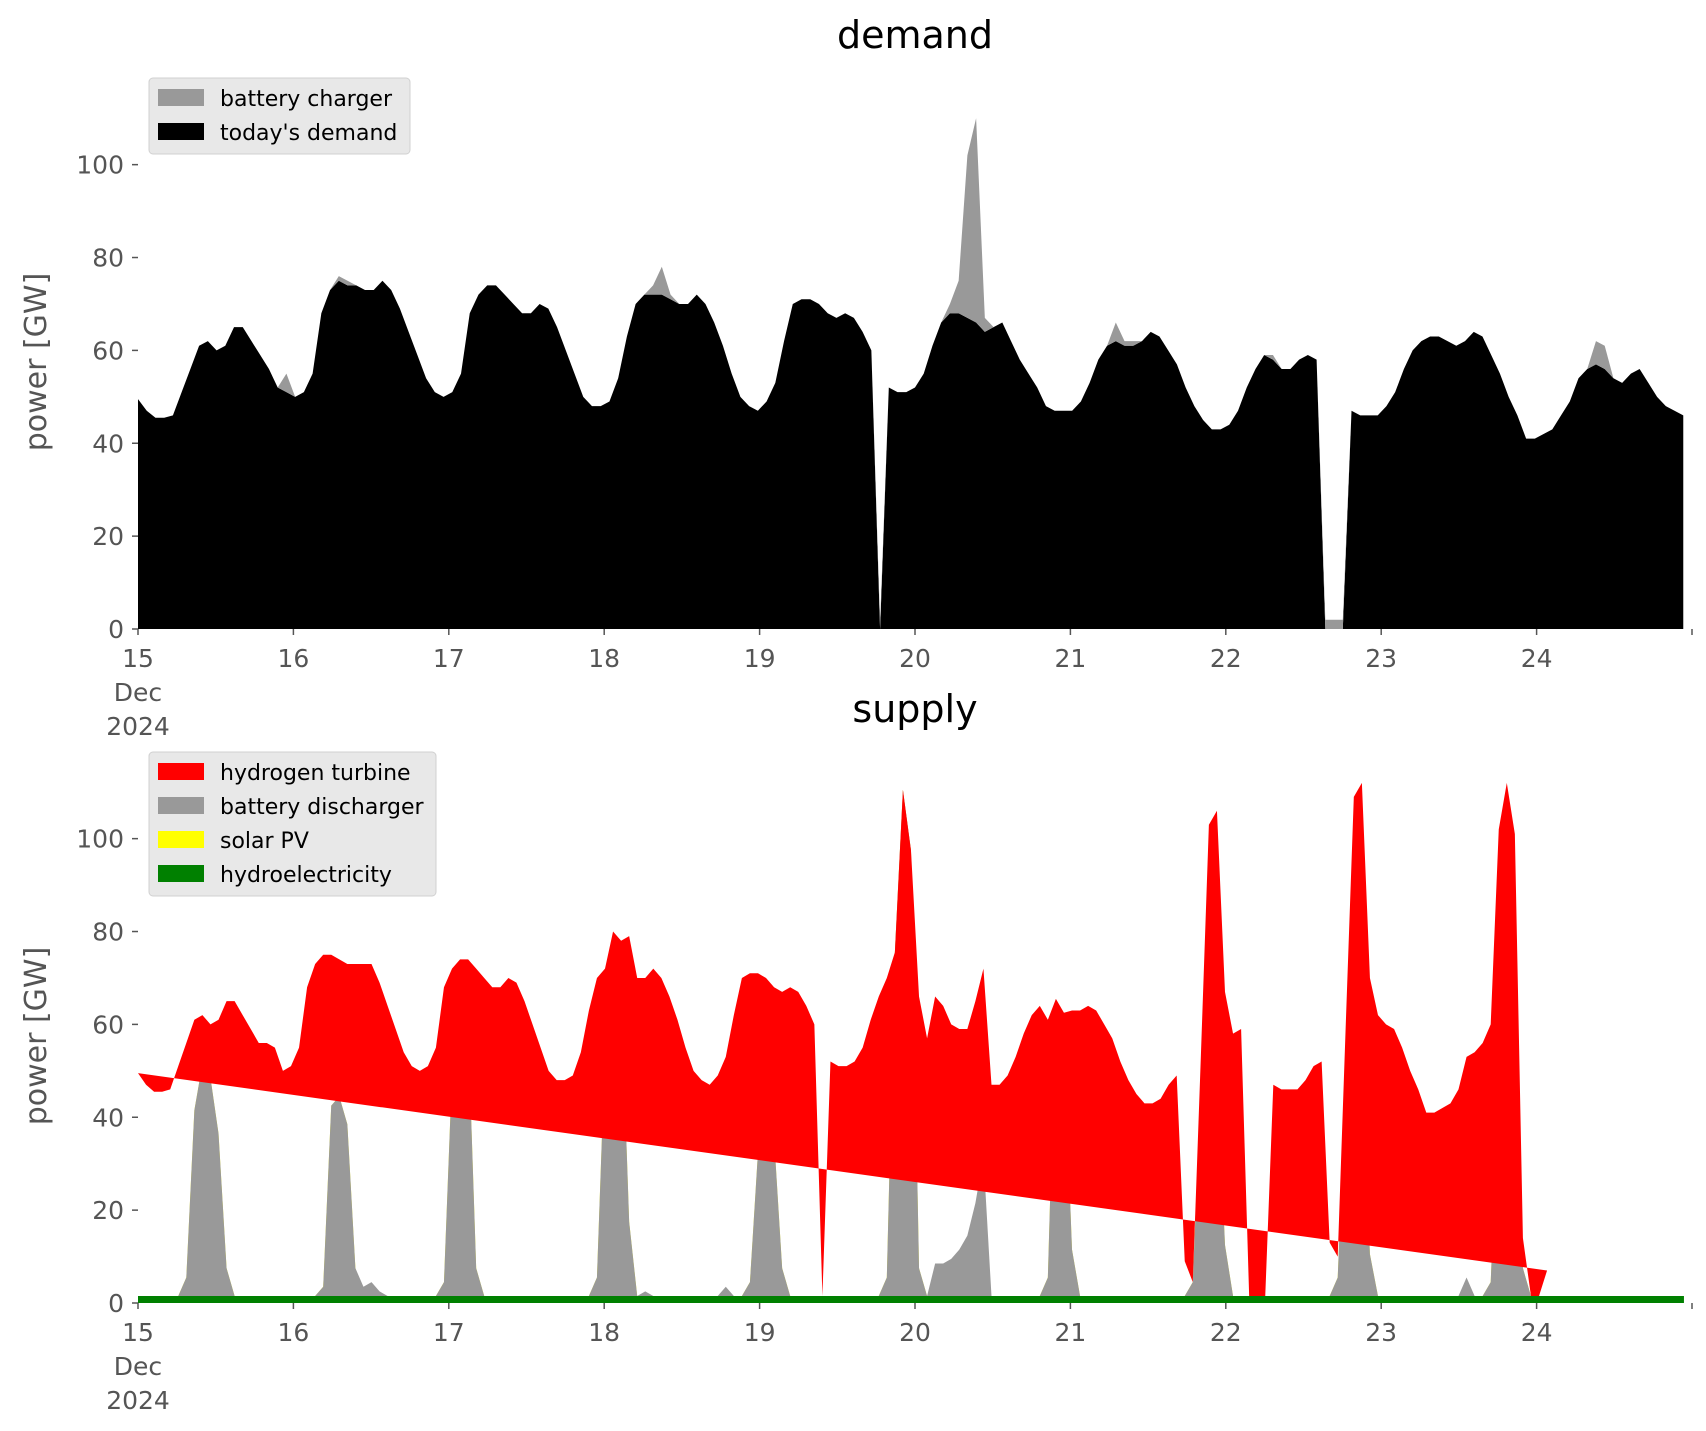 The width and height of the screenshot is (1706, 1431). What do you see at coordinates (306, 875) in the screenshot?
I see `legend-label: hydroelectricity` at bounding box center [306, 875].